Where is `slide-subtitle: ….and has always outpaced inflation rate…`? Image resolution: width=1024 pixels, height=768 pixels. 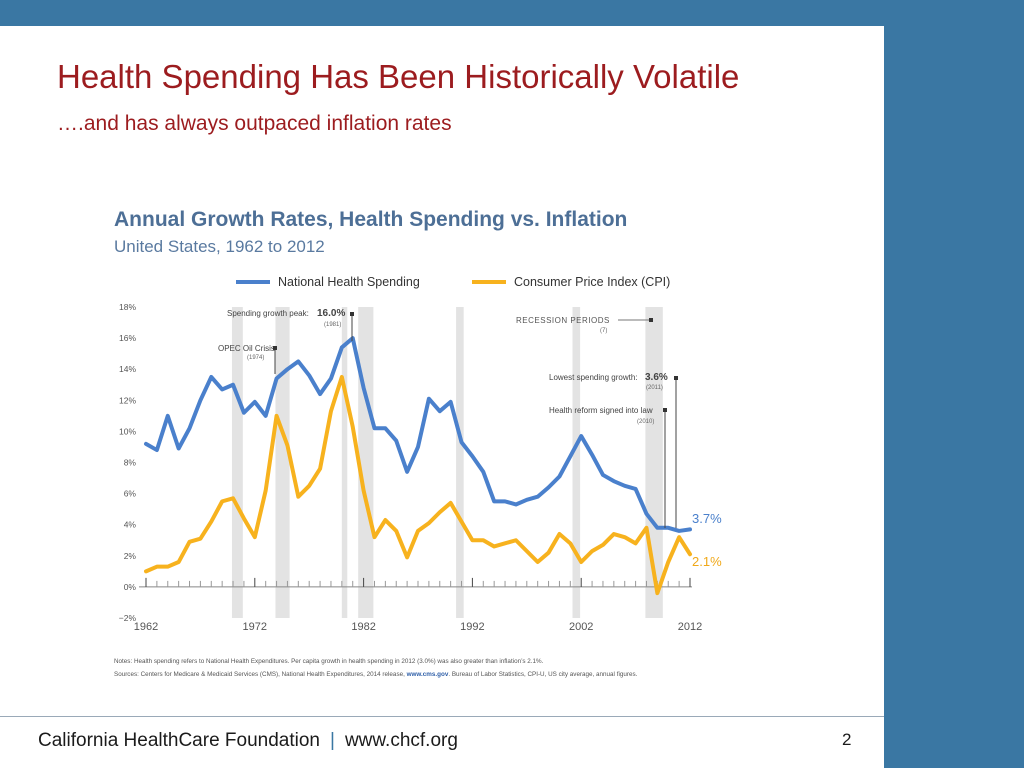
slide-subtitle: ….and has always outpaced inflation rate… is located at coordinates (254, 123).